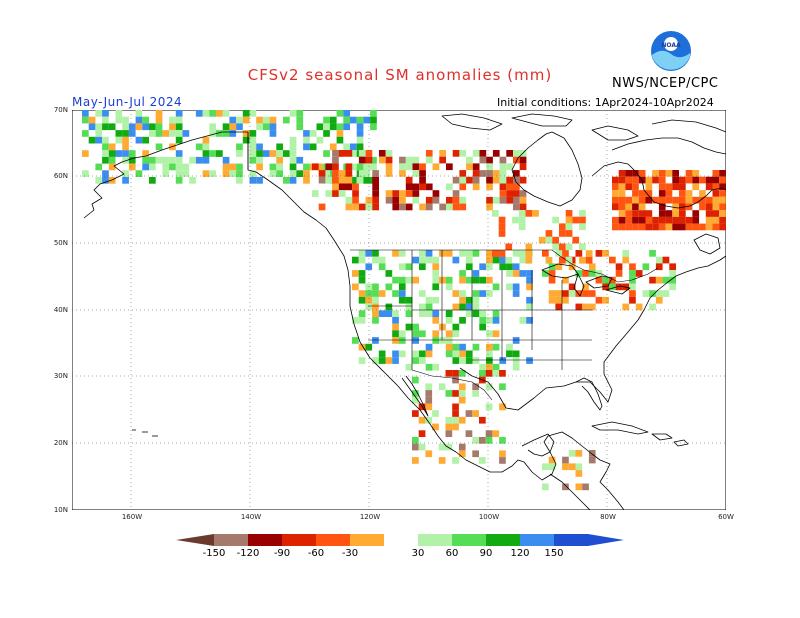 Image resolution: width=800 pixels, height=618 pixels. What do you see at coordinates (265, 540) in the screenshot?
I see `legend-swatch` at bounding box center [265, 540].